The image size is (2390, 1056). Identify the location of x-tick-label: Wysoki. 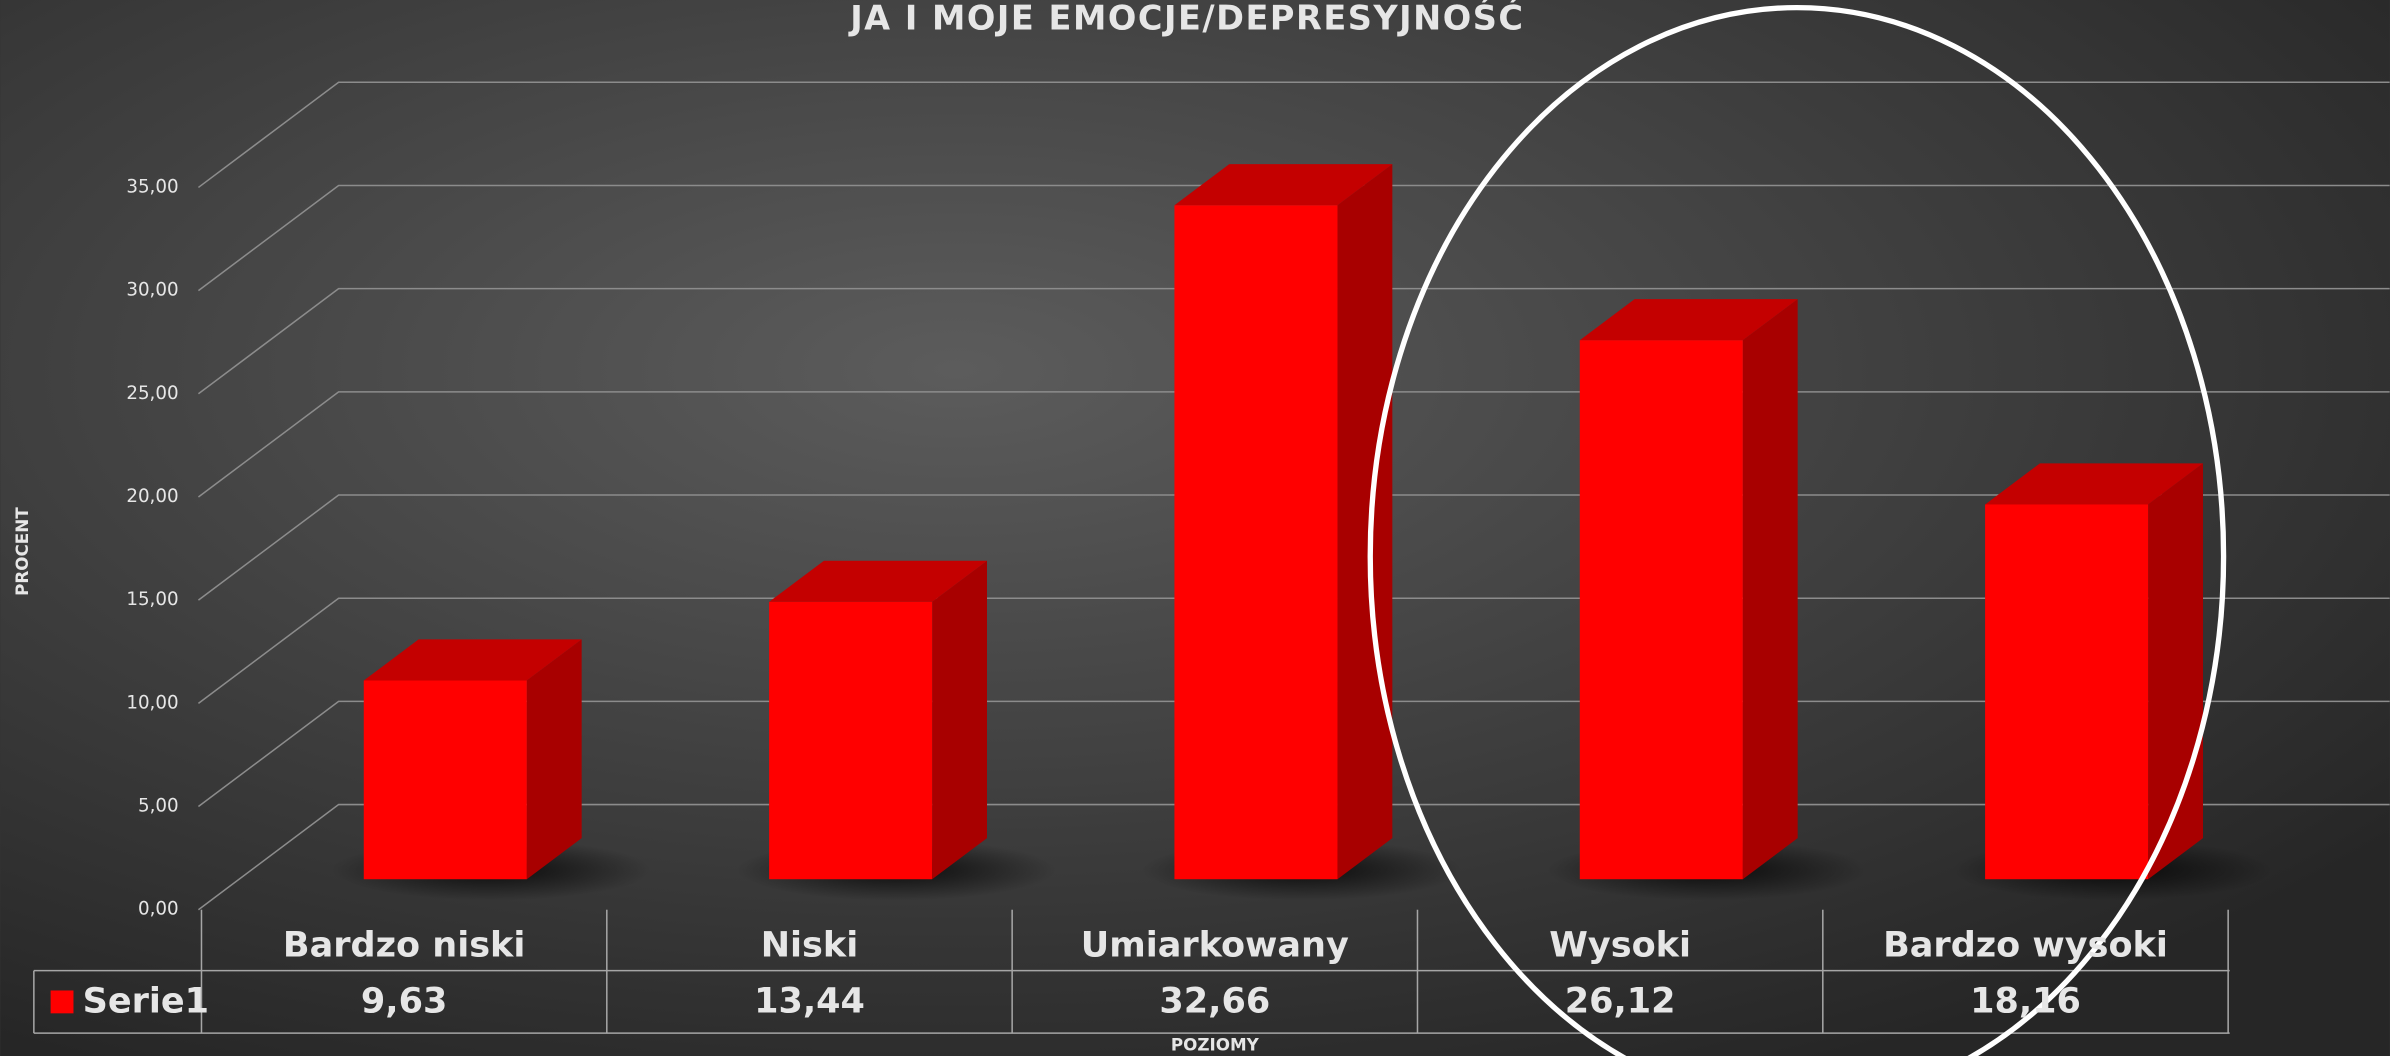
(1620, 944).